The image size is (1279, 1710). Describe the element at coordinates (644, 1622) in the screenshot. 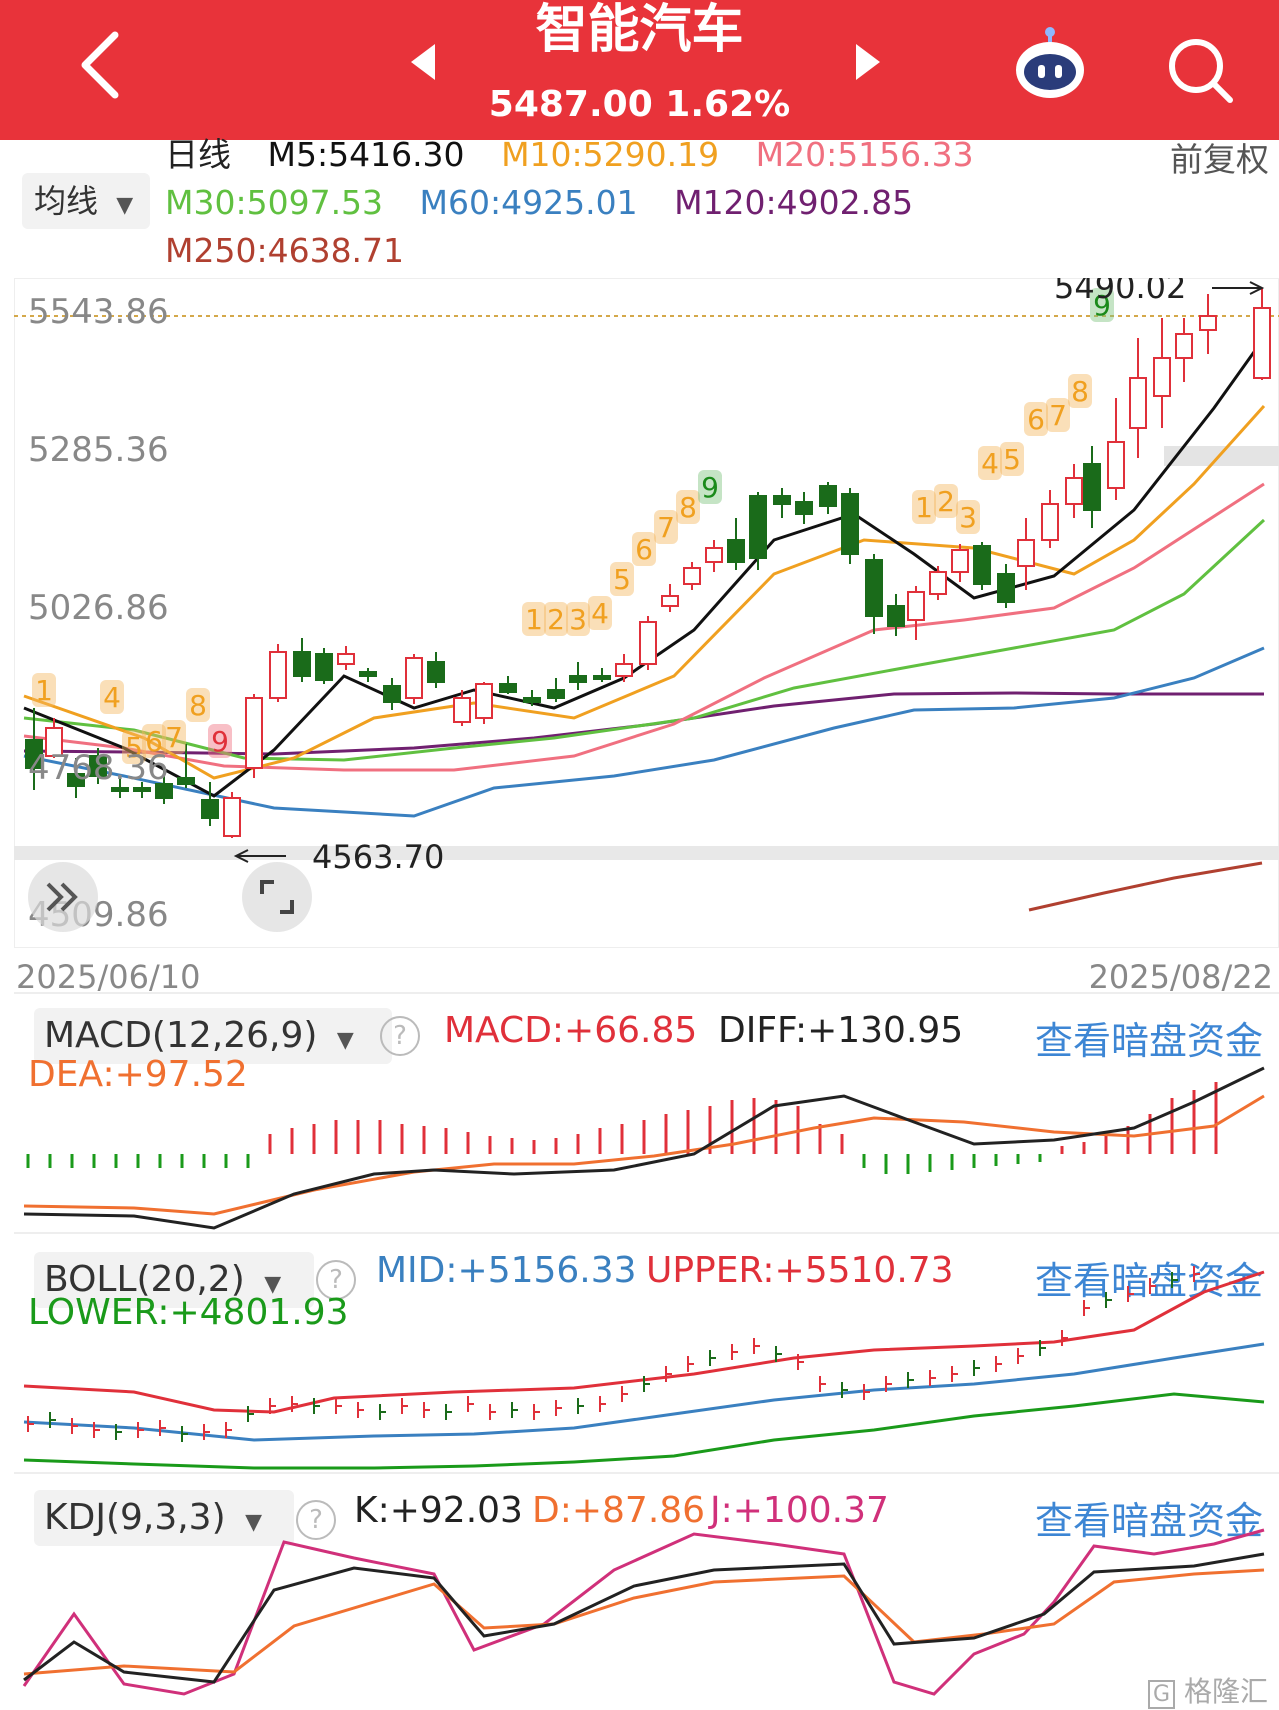

I see `kdj-d-line` at that location.